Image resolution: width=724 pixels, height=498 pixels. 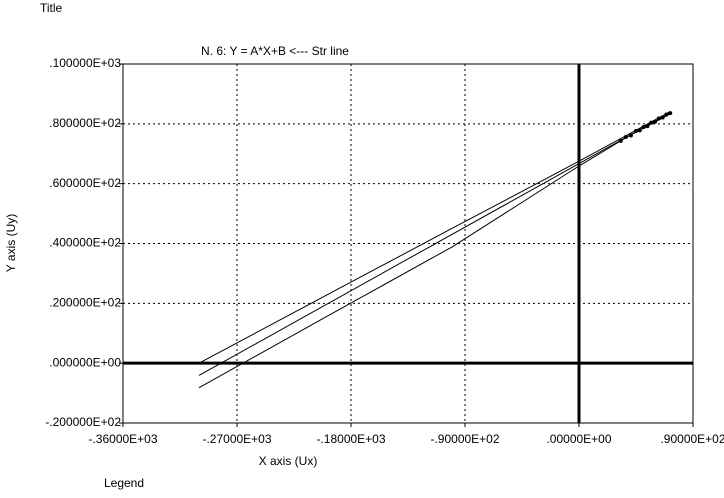 What do you see at coordinates (275, 51) in the screenshot?
I see `chart-subtitle: N. 6: Y = A*X+B <--- Str line` at bounding box center [275, 51].